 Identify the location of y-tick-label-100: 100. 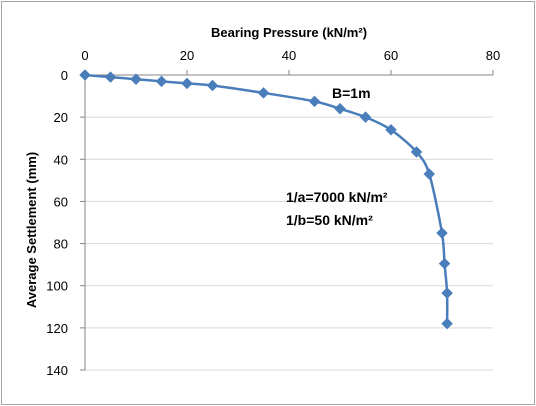
(57, 286).